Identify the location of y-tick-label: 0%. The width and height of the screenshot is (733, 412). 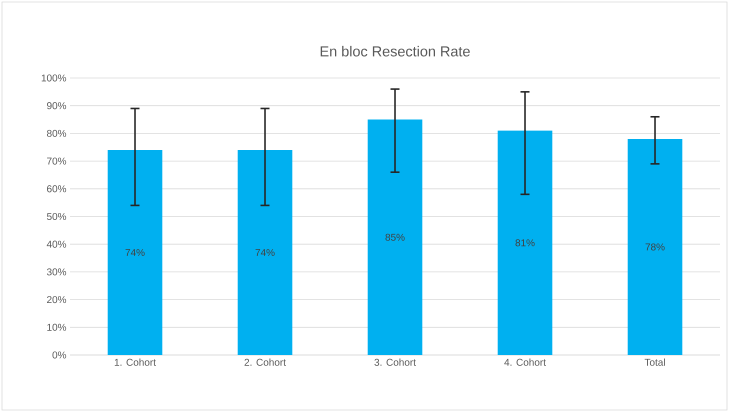
(59, 355).